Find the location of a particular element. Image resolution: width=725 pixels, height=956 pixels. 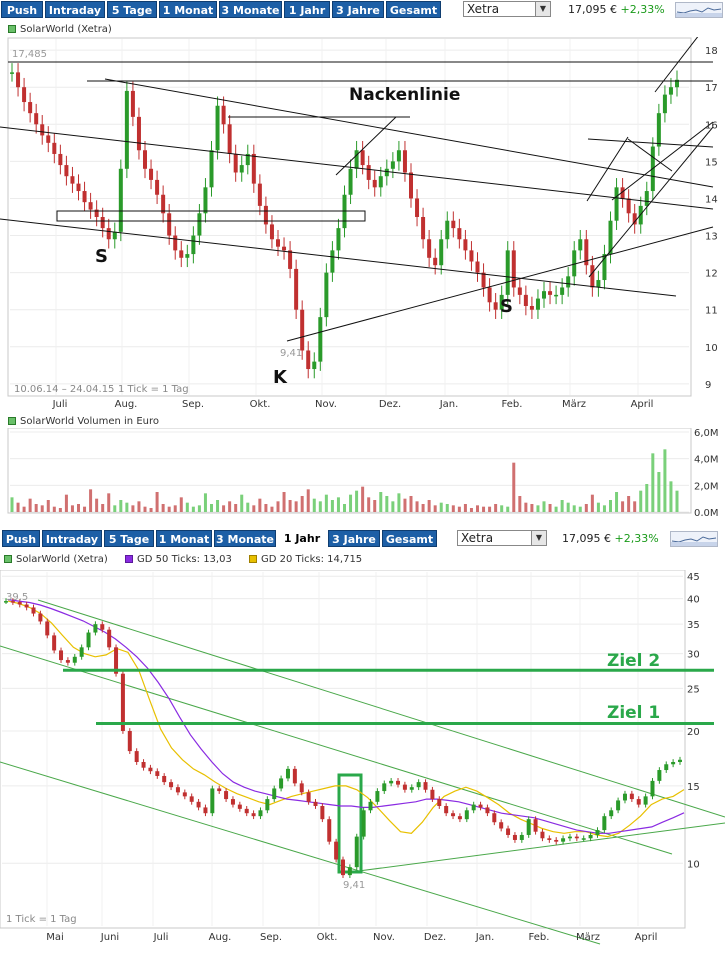

x-tick-label: Nov. is located at coordinates (384, 937).